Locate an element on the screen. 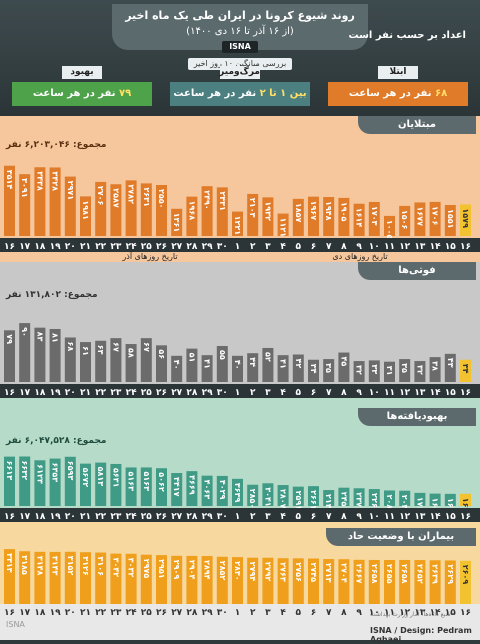 The image size is (480, 644). recovered-day-tick: ۱۴ is located at coordinates (435, 517).